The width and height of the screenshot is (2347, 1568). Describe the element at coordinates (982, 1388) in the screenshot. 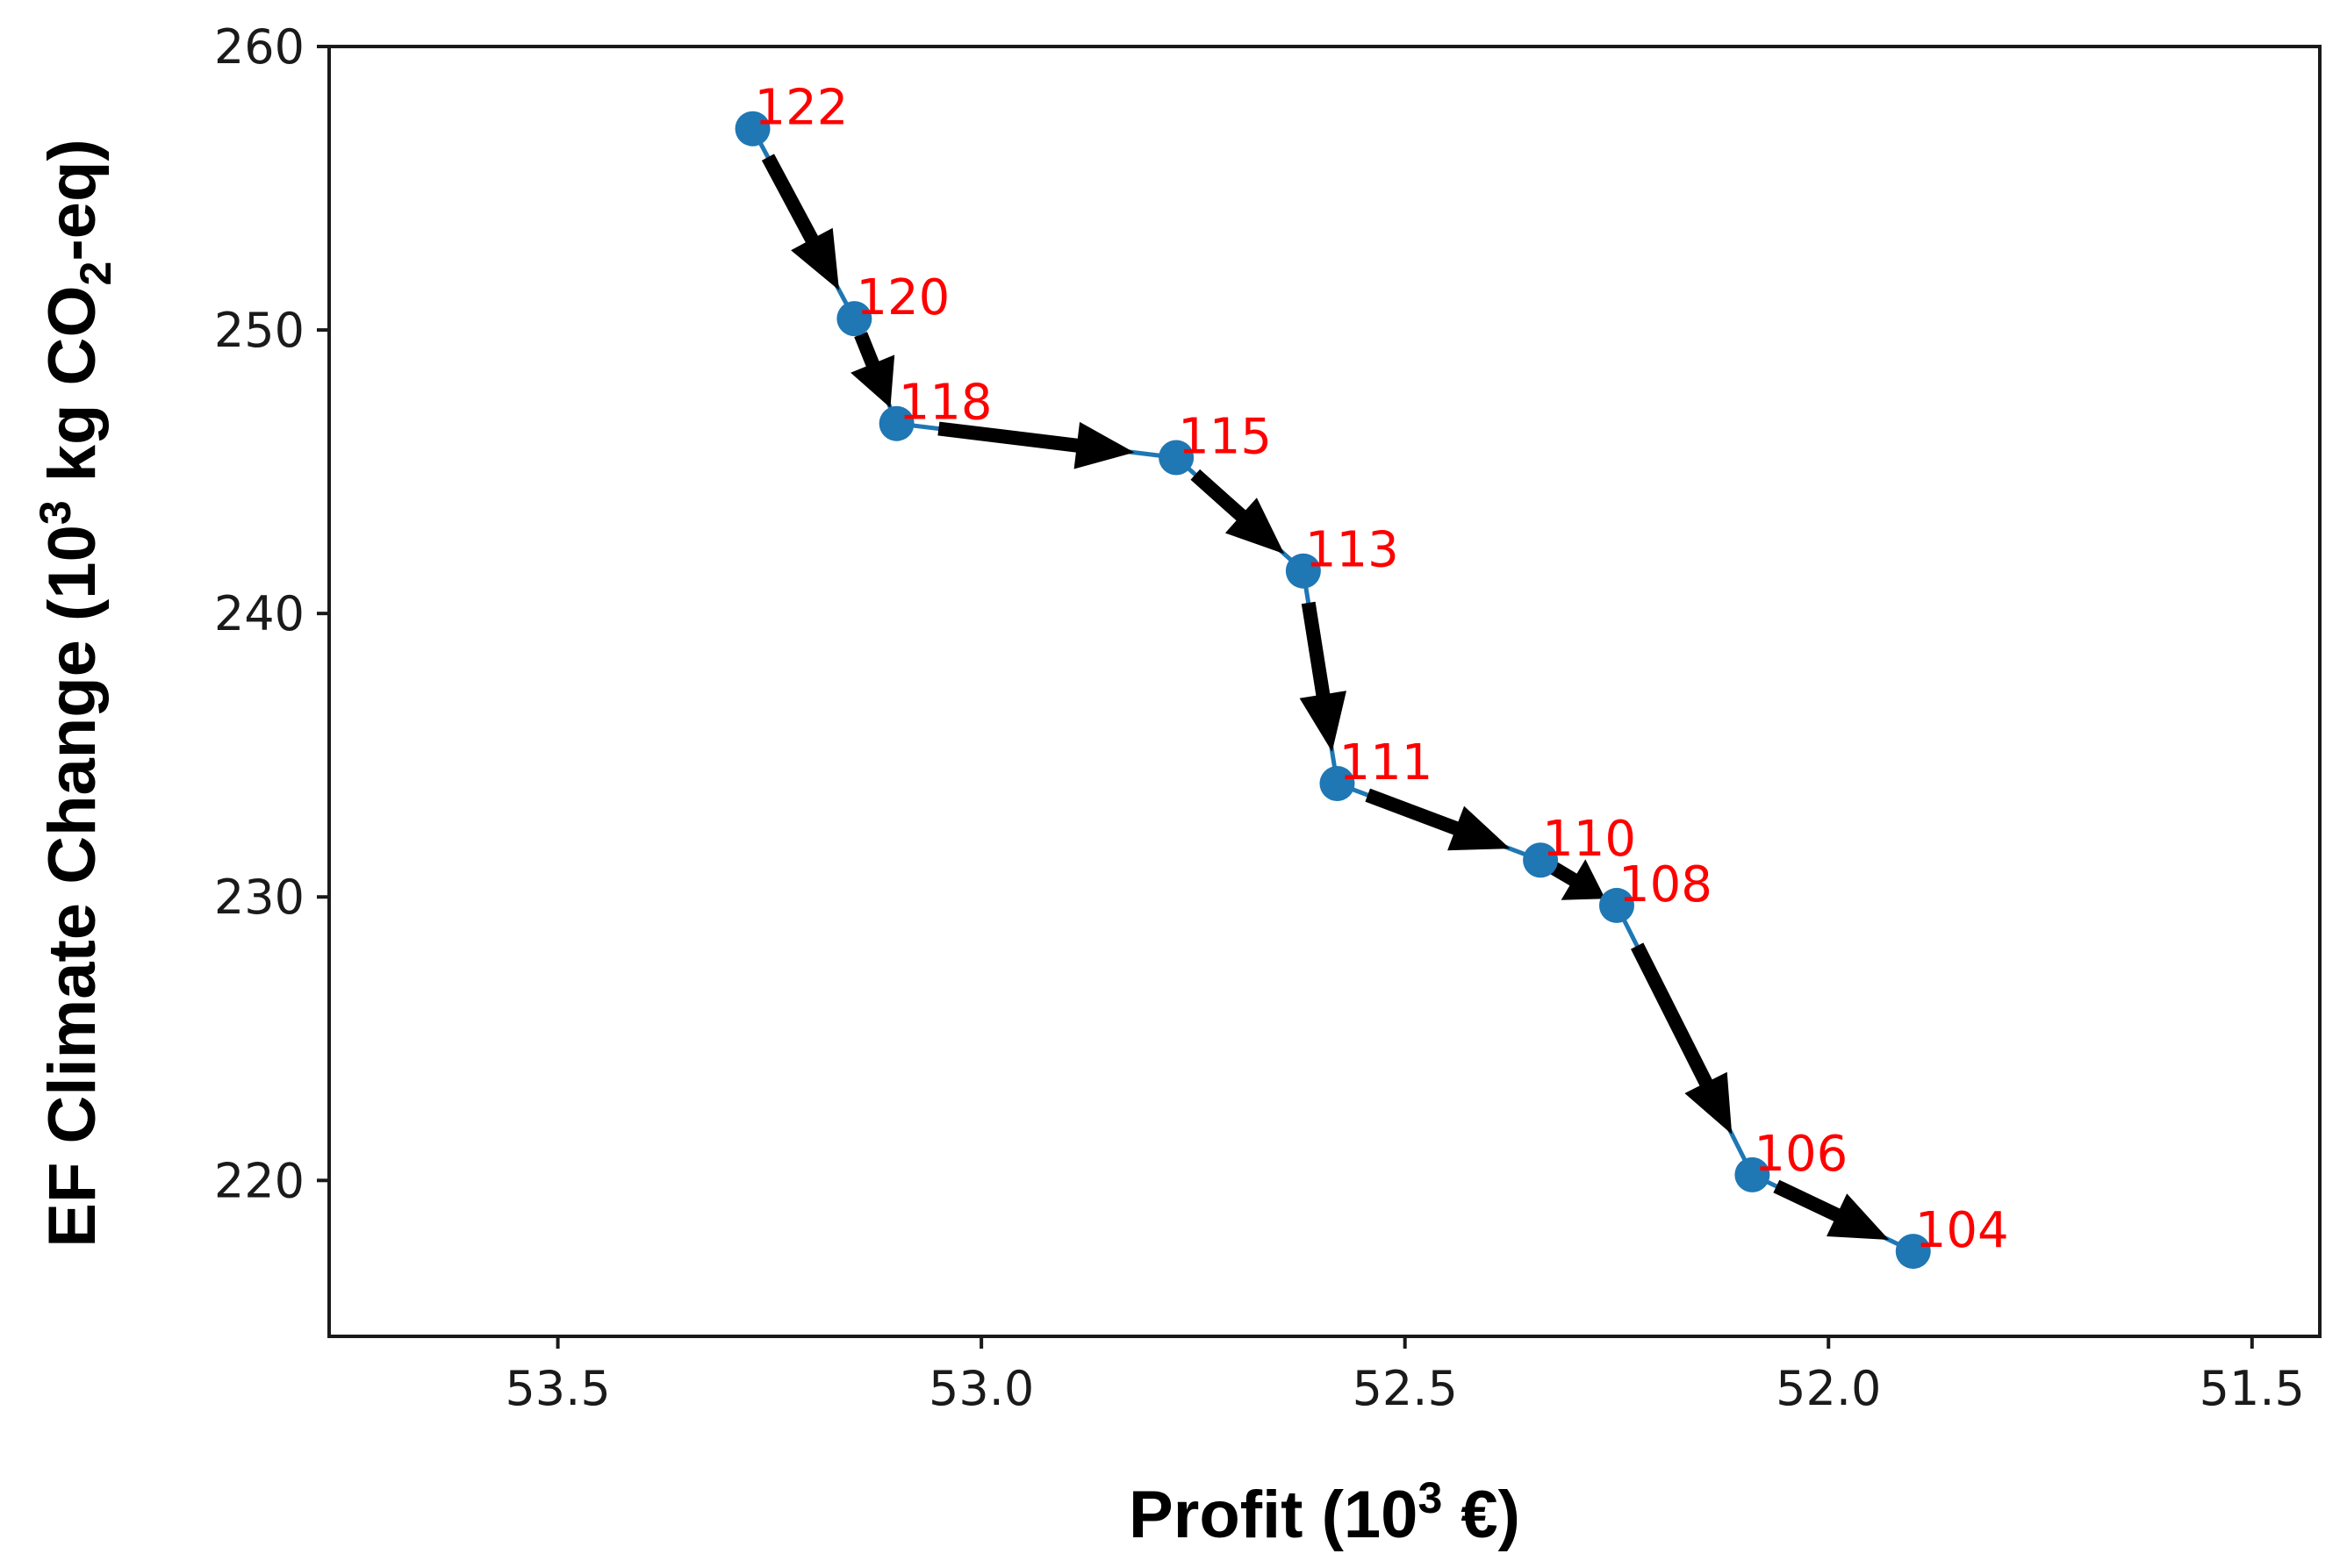

I see `x-tick-label: 53.0` at that location.